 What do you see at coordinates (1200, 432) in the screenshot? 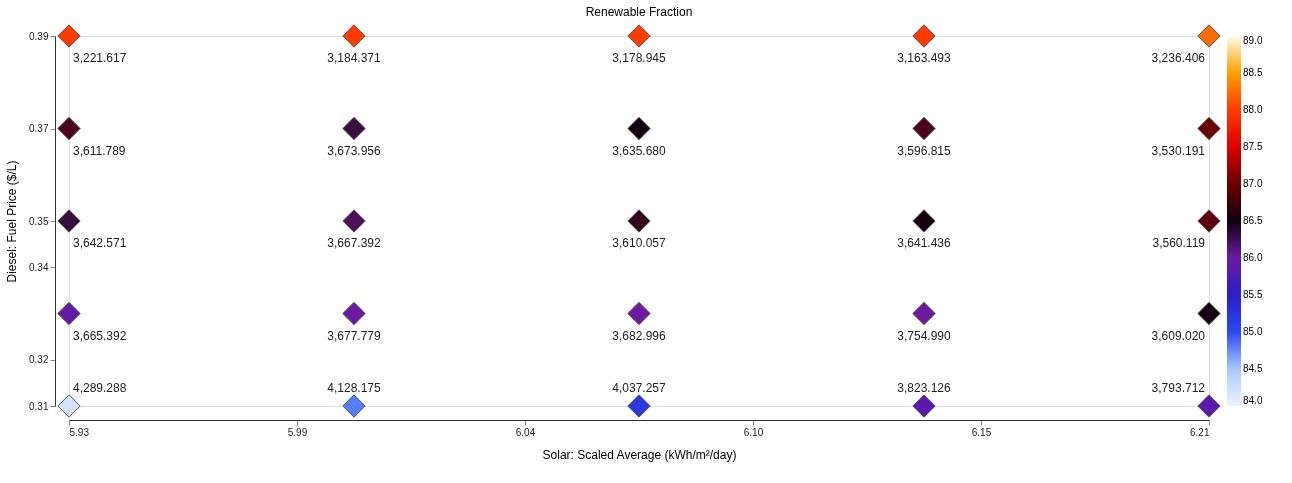
I see `x-tick-label: 6.21` at bounding box center [1200, 432].